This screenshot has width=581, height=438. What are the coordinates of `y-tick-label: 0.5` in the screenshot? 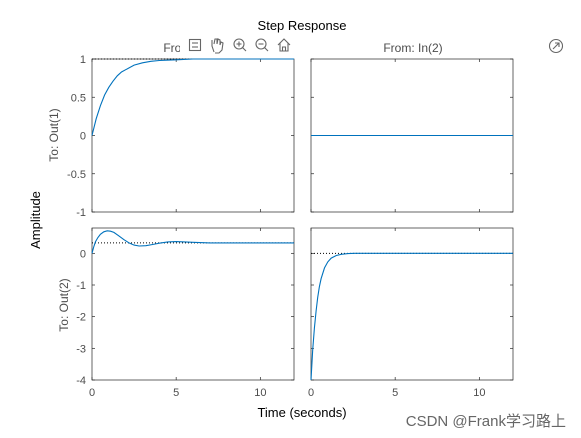 It's located at (78, 98).